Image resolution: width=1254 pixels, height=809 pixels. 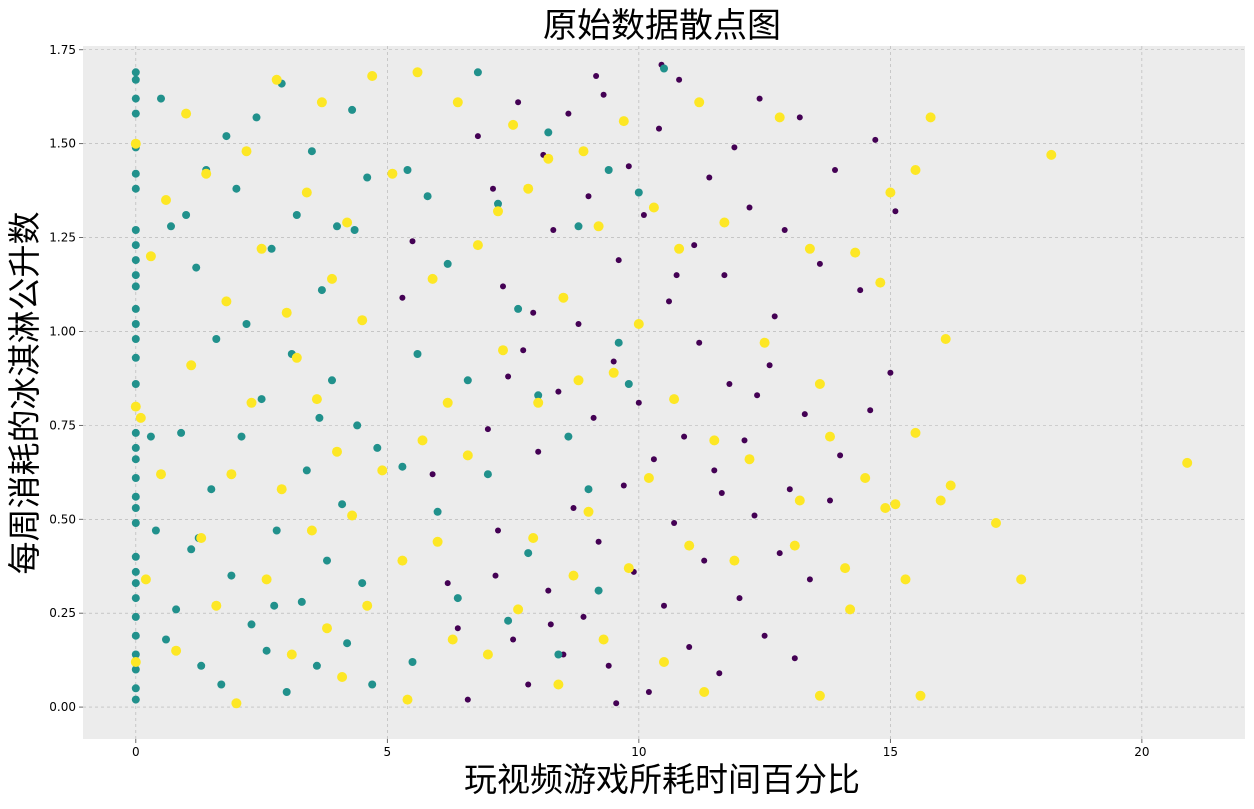 What do you see at coordinates (62, 238) in the screenshot?
I see `y-tick-label: 1.25` at bounding box center [62, 238].